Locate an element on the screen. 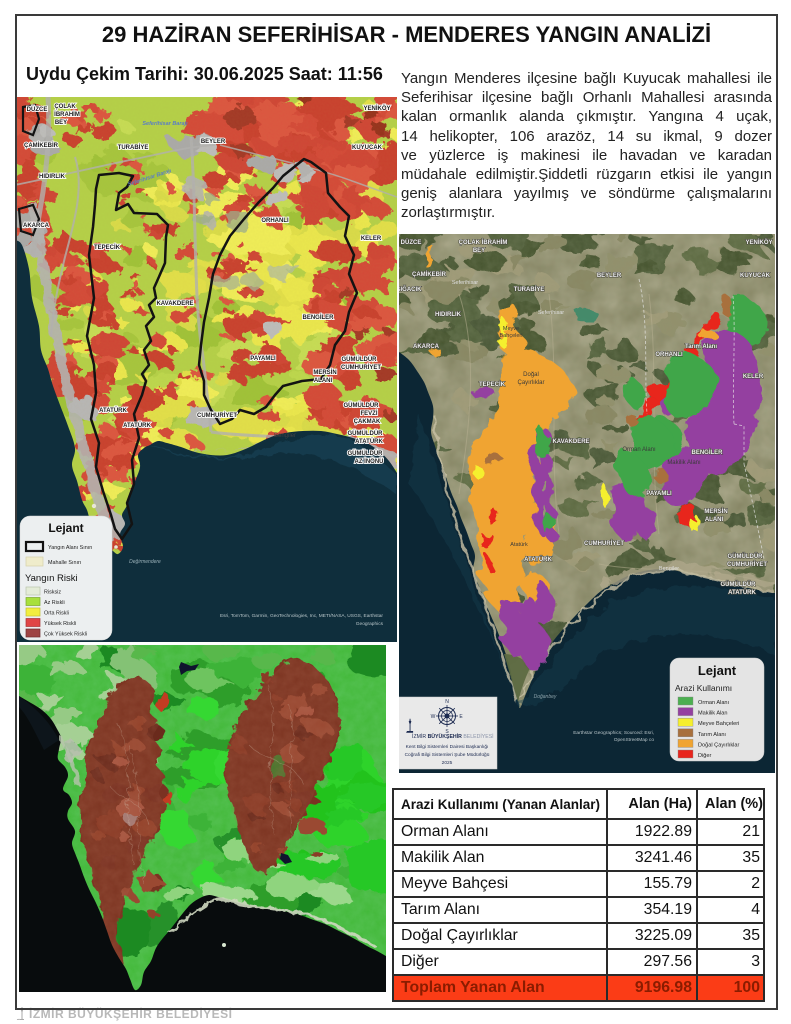  svg-text: N is located at coordinates (447, 702).